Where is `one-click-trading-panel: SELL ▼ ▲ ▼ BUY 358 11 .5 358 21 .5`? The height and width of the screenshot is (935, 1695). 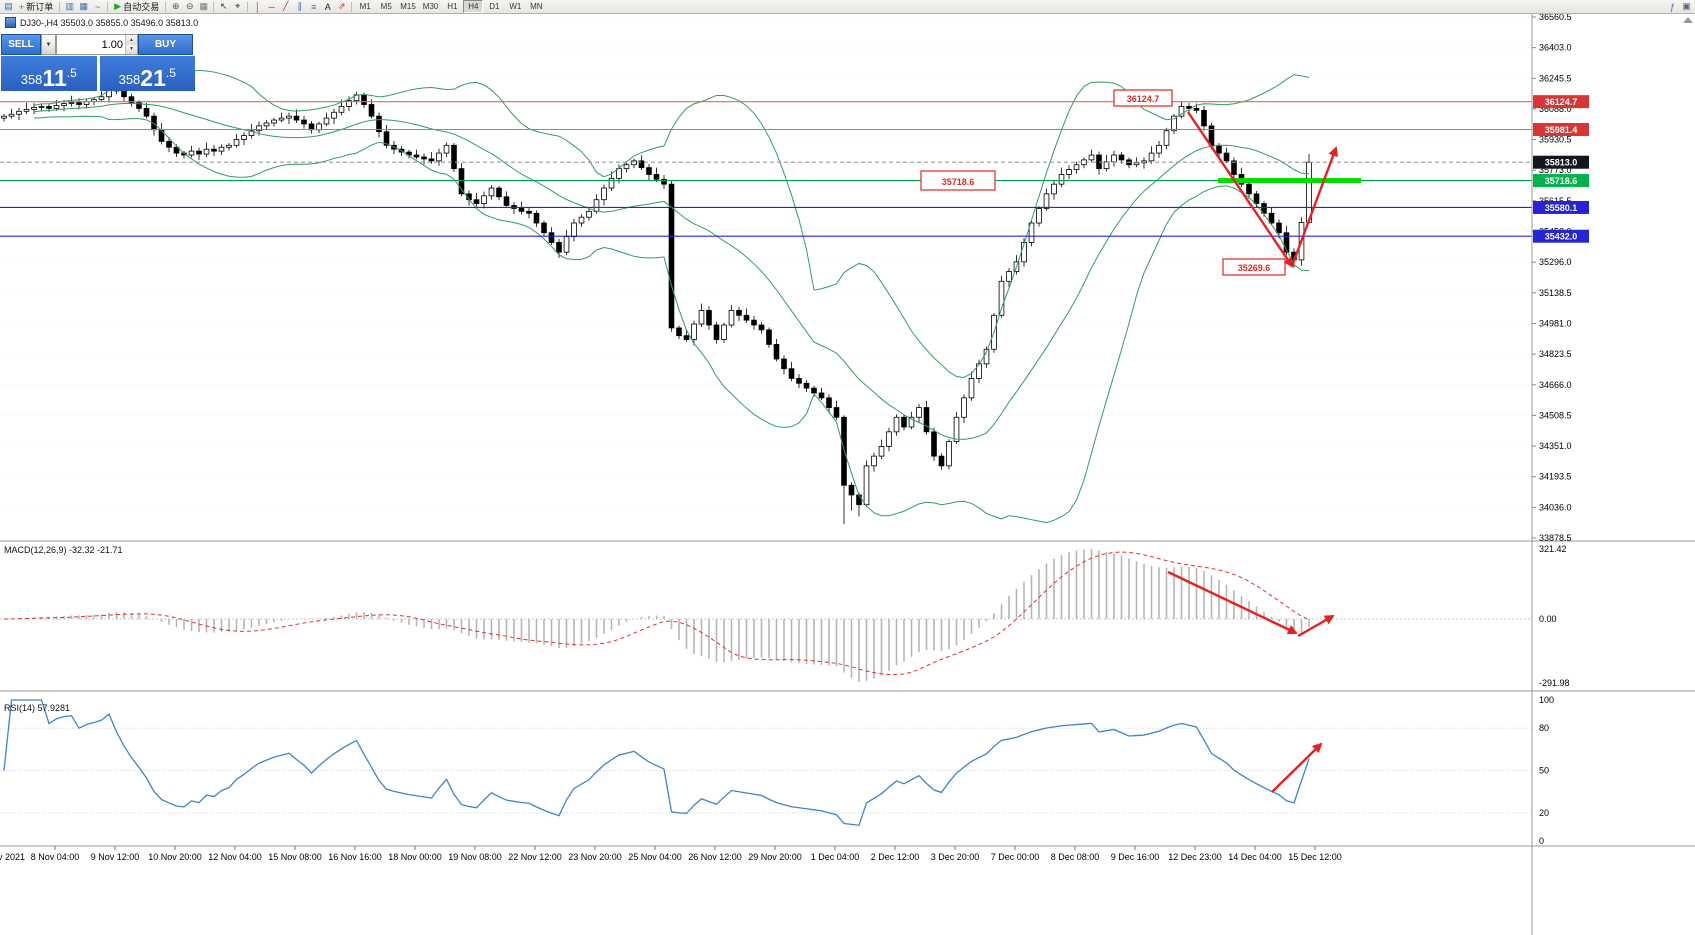 one-click-trading-panel: SELL ▼ ▲ ▼ BUY 358 11 .5 358 21 .5 is located at coordinates (98, 62).